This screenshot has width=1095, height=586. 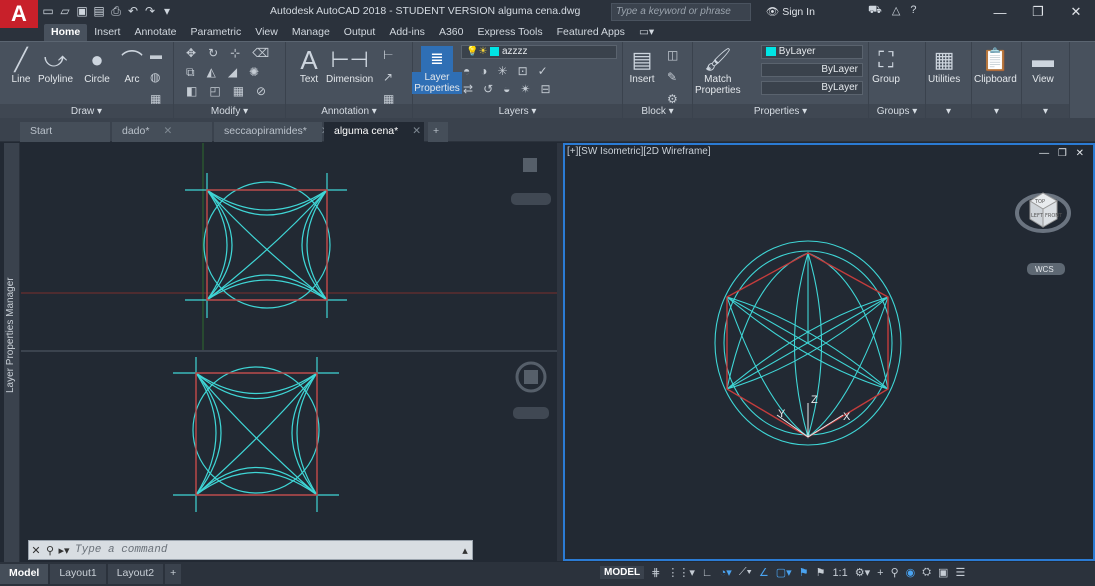 What do you see at coordinates (156, 55) in the screenshot?
I see `rectangle-icon: ▬` at bounding box center [156, 55].